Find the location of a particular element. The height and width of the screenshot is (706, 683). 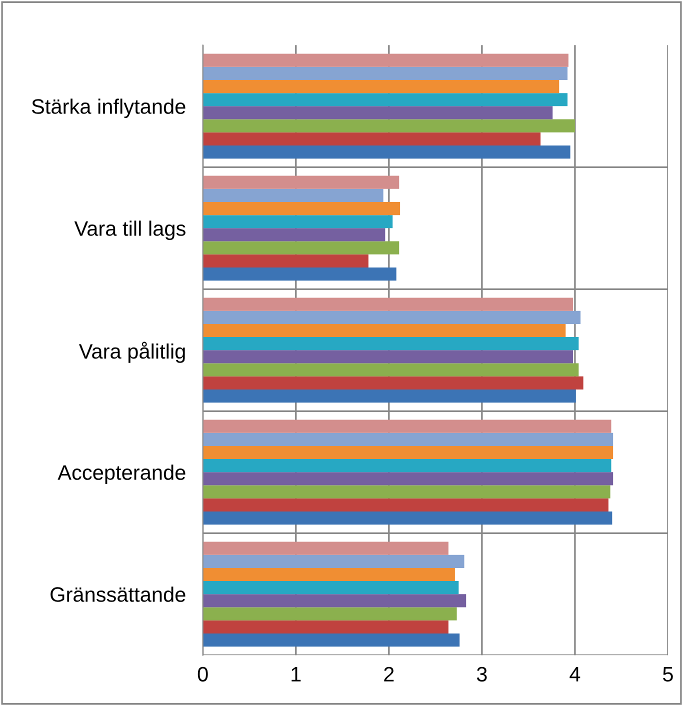

y-tick-label: Gränssättande is located at coordinates (118, 594).